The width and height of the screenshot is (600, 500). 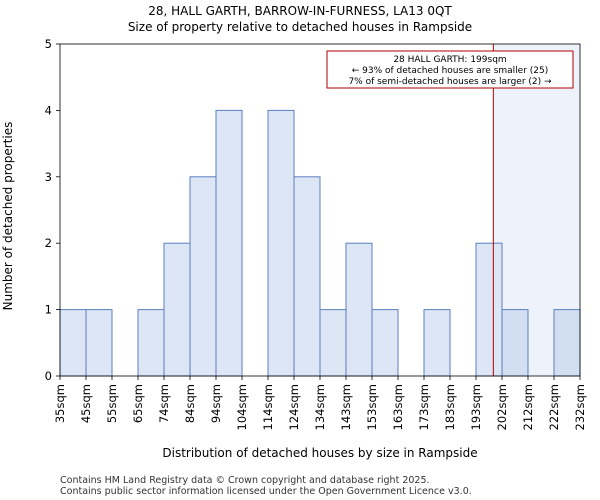 I want to click on x-tick-label-114sqm: 114sqm, so click(x=268, y=407).